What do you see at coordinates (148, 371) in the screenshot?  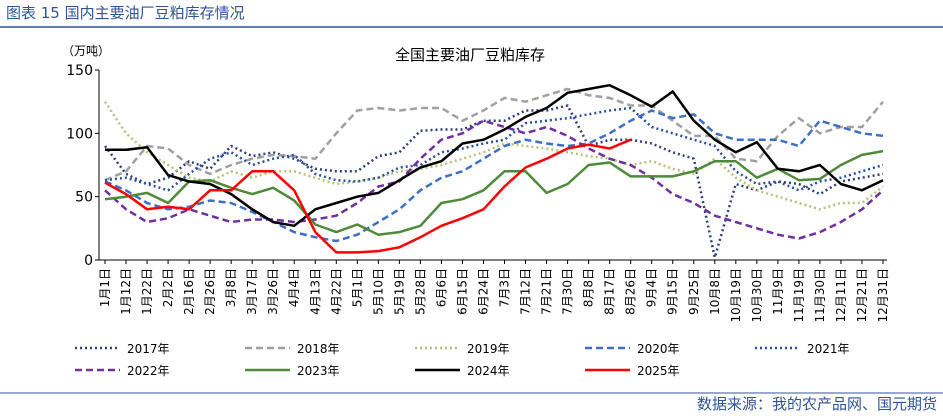 I see `legend-label: 2022年` at bounding box center [148, 371].